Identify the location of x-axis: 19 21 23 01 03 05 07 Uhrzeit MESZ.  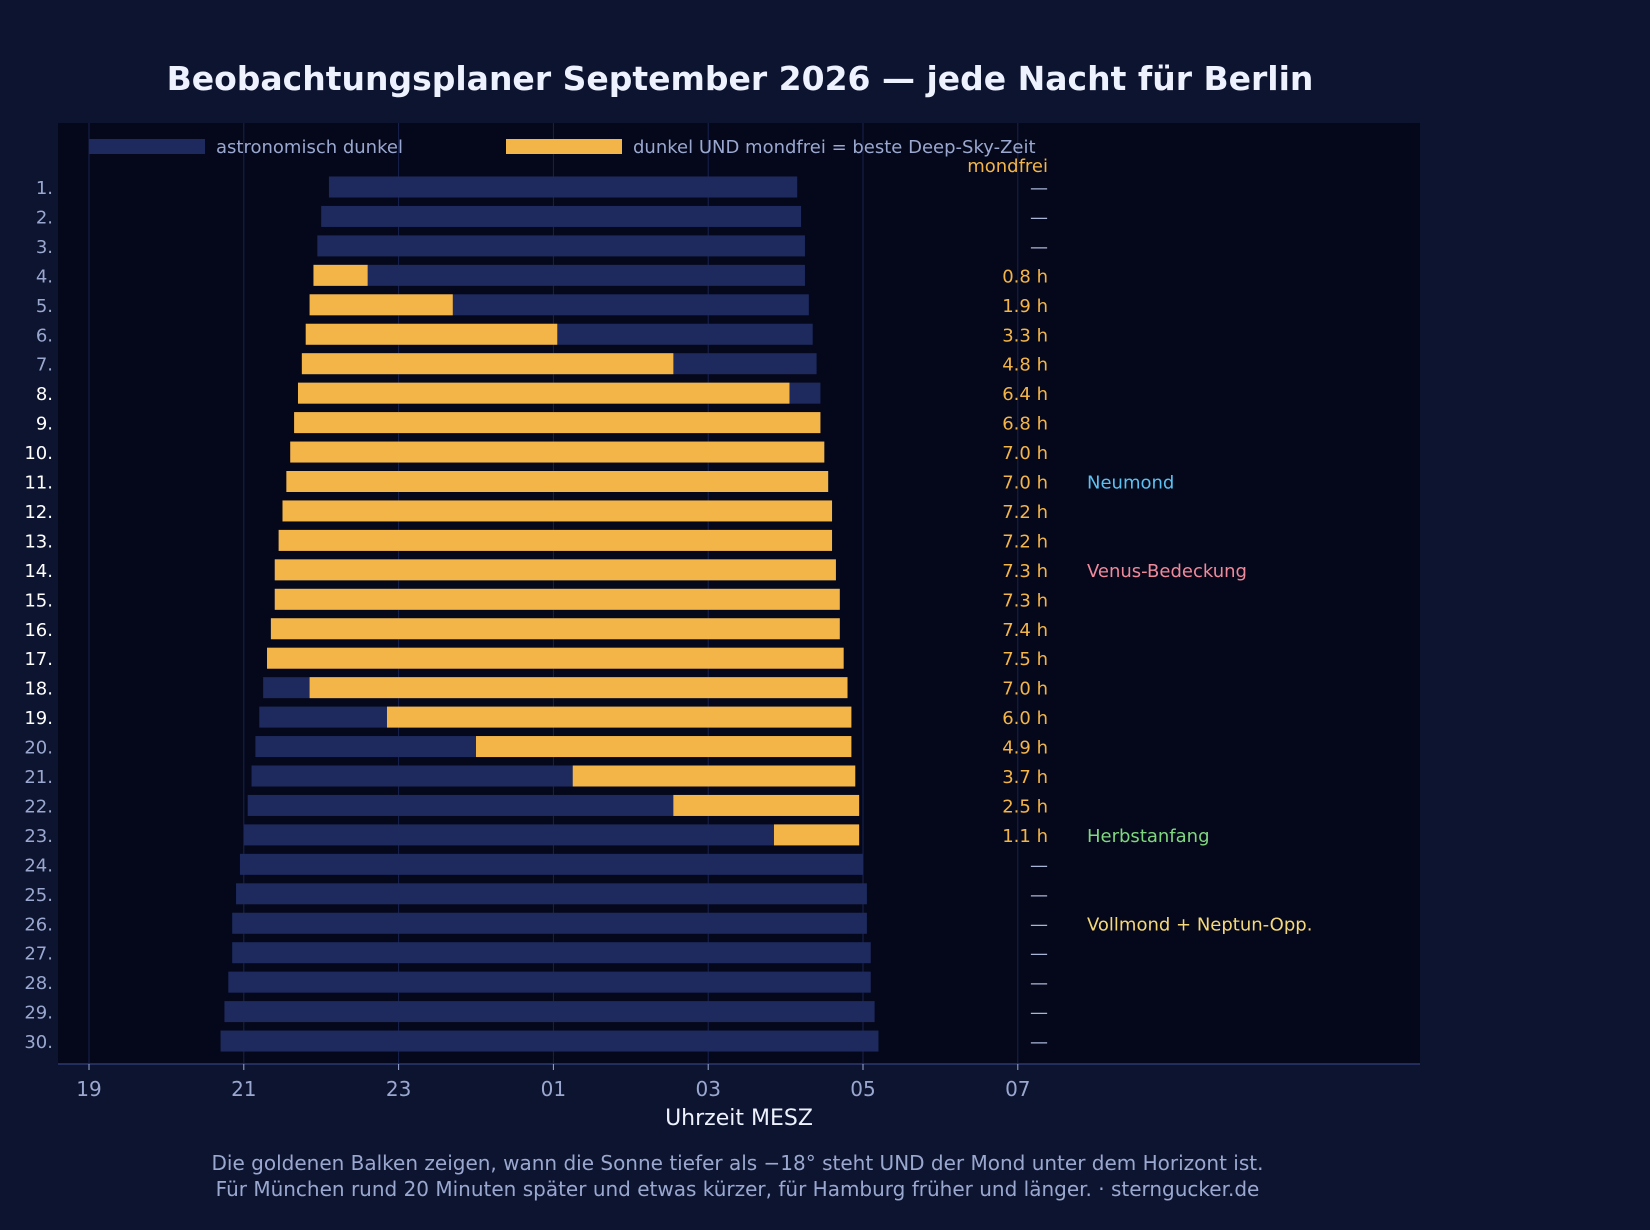
(739, 1097).